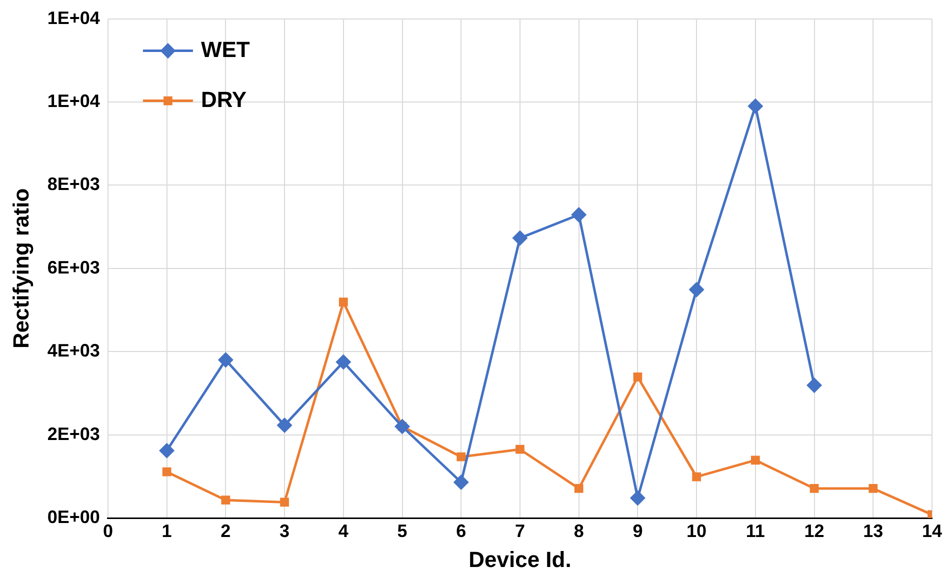 The image size is (950, 578). I want to click on y-tick-label: 6E+03, so click(73, 267).